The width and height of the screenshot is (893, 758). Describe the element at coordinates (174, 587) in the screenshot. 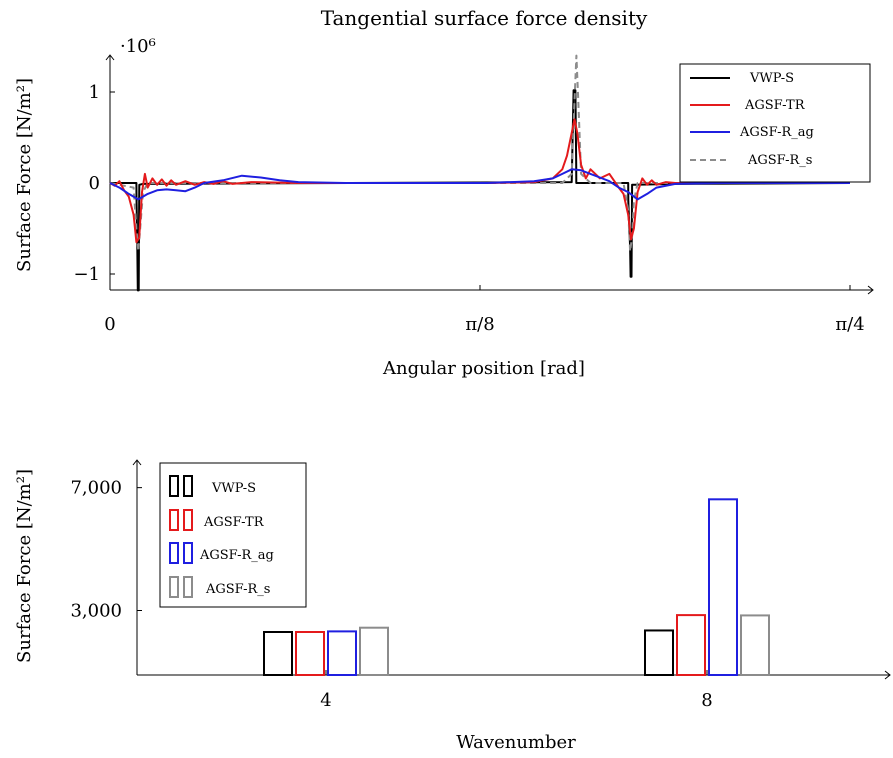

I see `bar-legend-swatch-agsf-r-s-a` at that location.